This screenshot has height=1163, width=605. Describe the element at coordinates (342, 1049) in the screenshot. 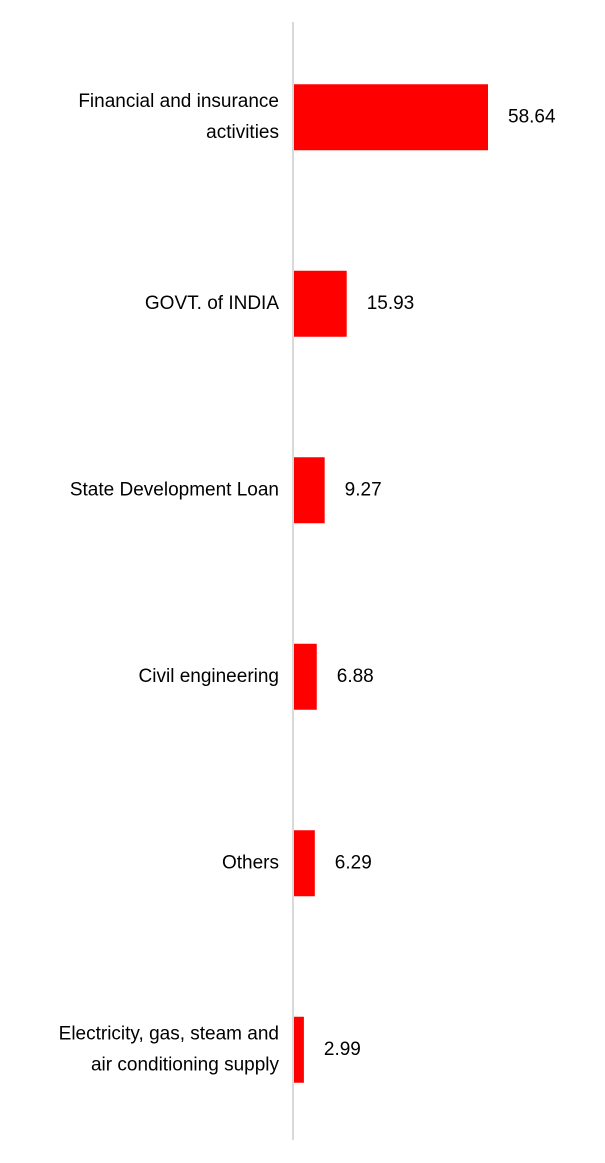

I see `data-label: 2.99` at that location.